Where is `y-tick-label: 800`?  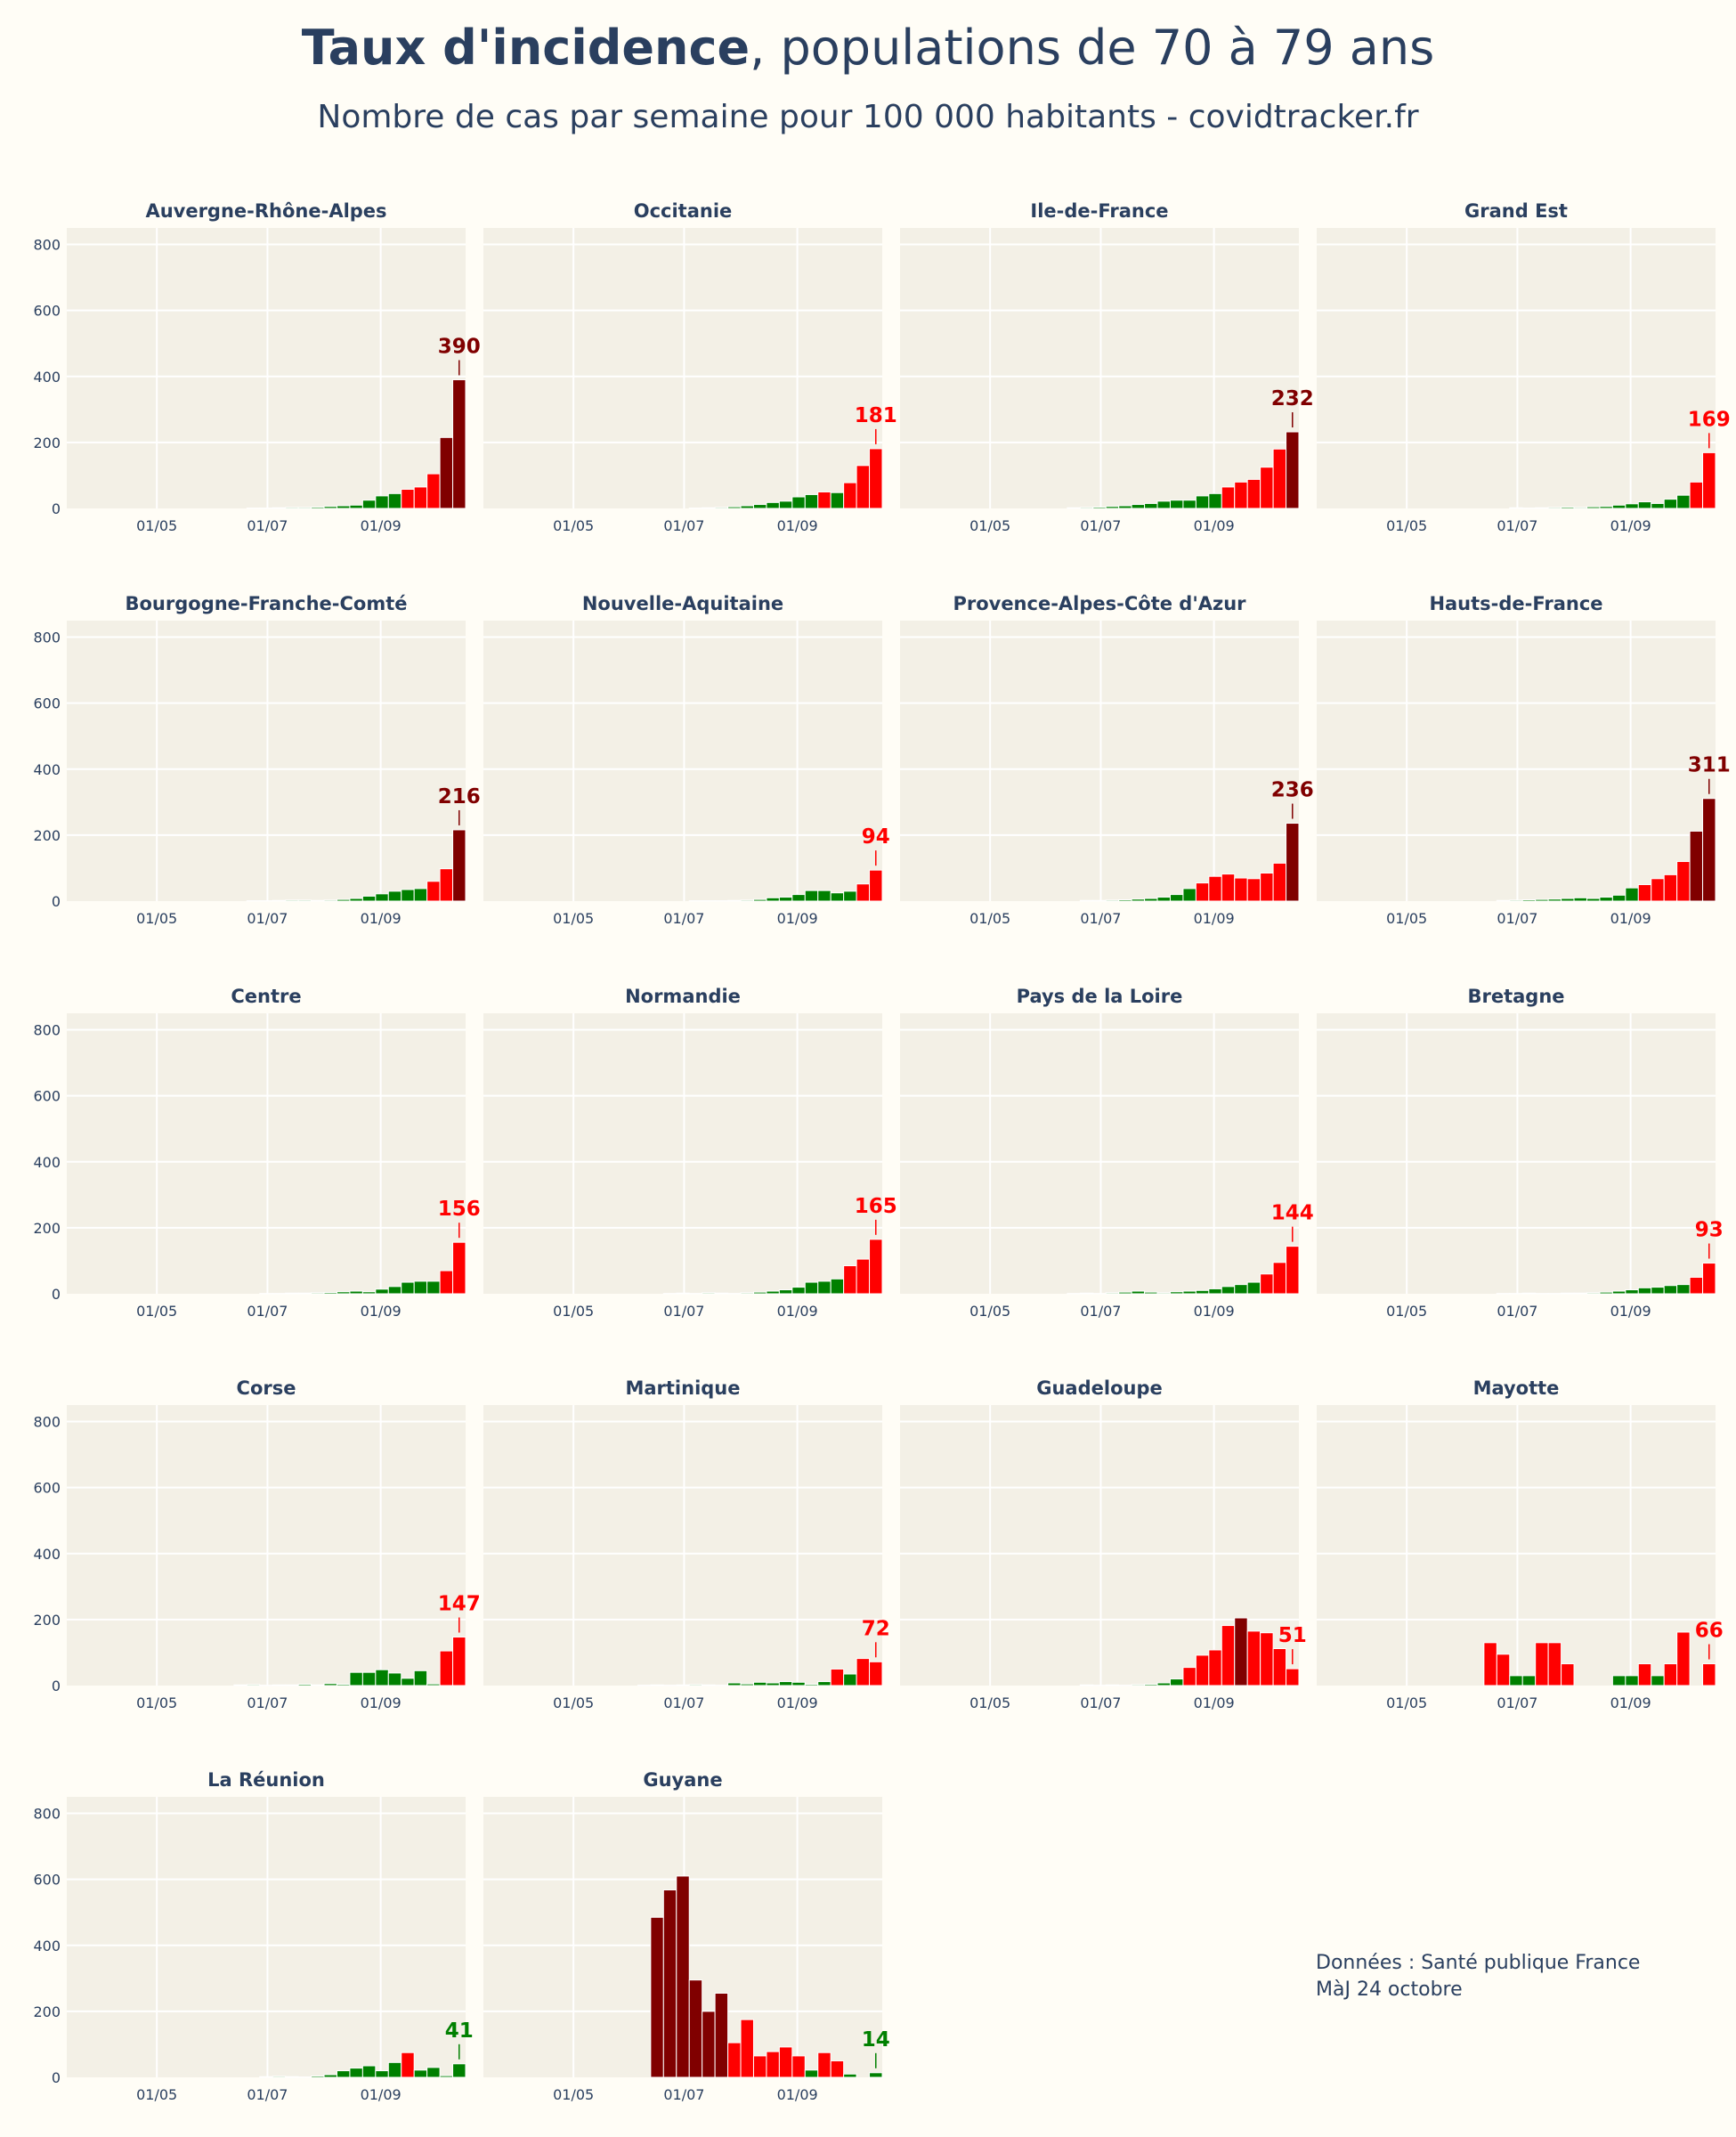
y-tick-label: 800 is located at coordinates (47, 1814).